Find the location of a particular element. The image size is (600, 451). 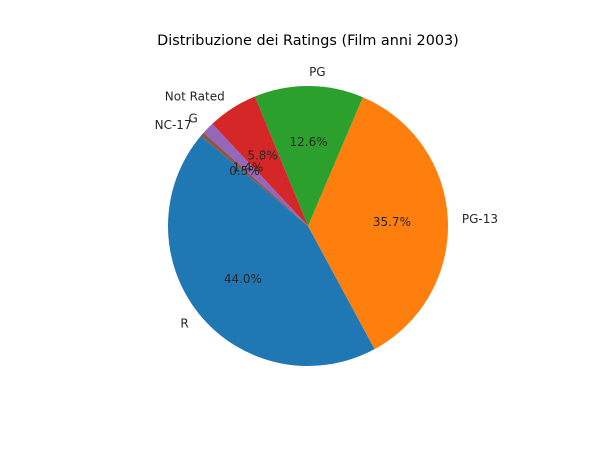

slice-percent-g: 1.4% is located at coordinates (248, 167).